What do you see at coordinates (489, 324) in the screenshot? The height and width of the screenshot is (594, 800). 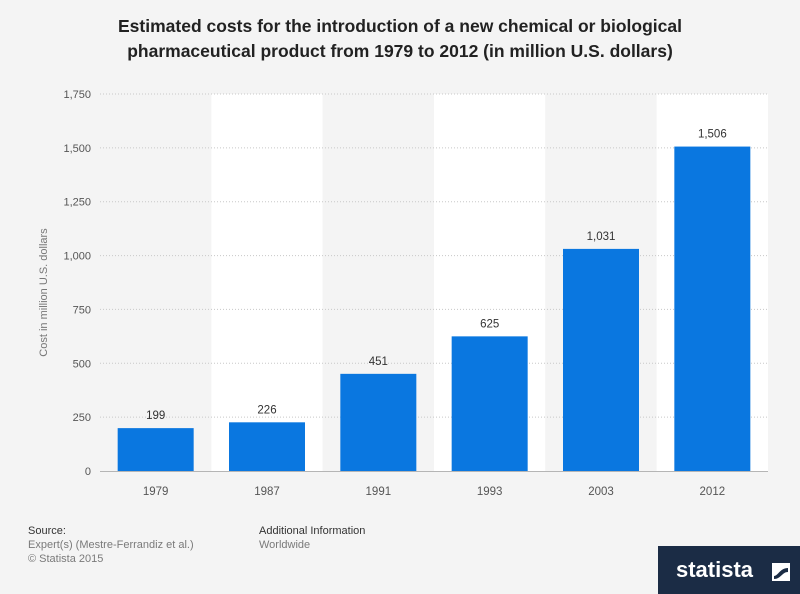 I see `bar-value-label: 625` at bounding box center [489, 324].